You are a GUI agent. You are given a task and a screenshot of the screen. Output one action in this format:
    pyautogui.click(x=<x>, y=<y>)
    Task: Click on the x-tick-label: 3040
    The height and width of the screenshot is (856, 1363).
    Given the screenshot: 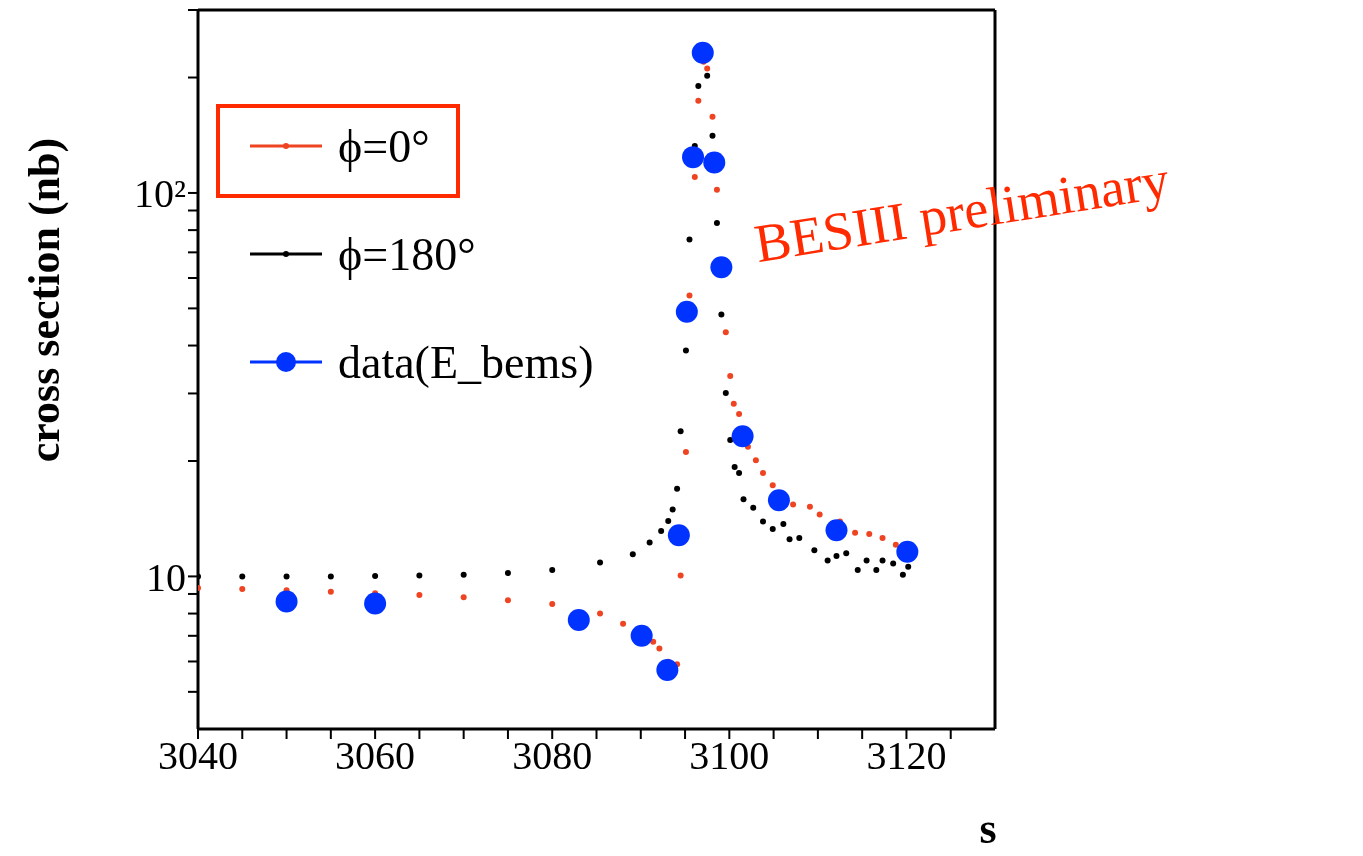 What is the action you would take?
    pyautogui.click(x=198, y=756)
    